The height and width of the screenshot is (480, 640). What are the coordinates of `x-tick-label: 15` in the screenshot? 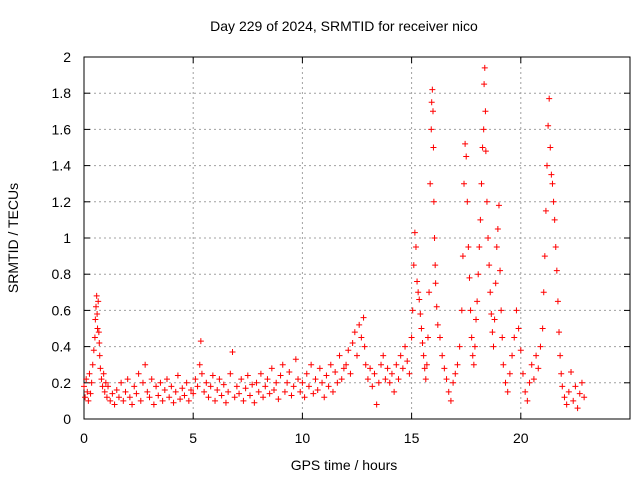 It's located at (412, 438).